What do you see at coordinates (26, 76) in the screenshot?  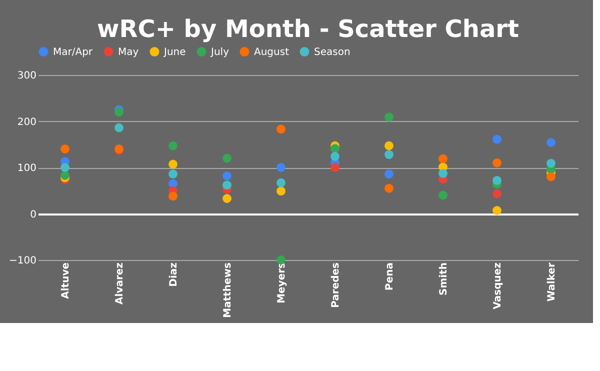 I see `y-tick-label: 300` at bounding box center [26, 76].